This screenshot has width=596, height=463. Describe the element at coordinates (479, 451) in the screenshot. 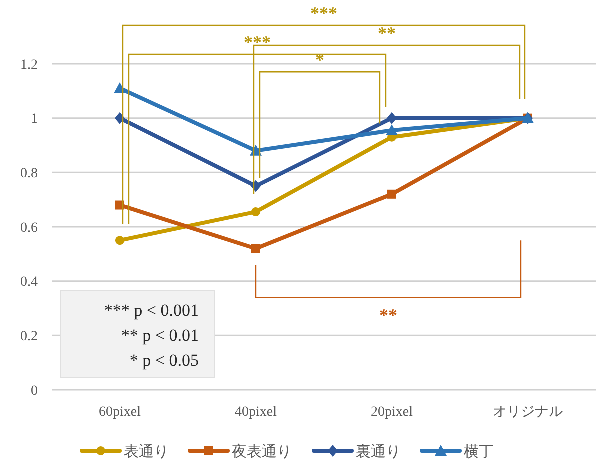

I see `legend-label: 横丁` at that location.